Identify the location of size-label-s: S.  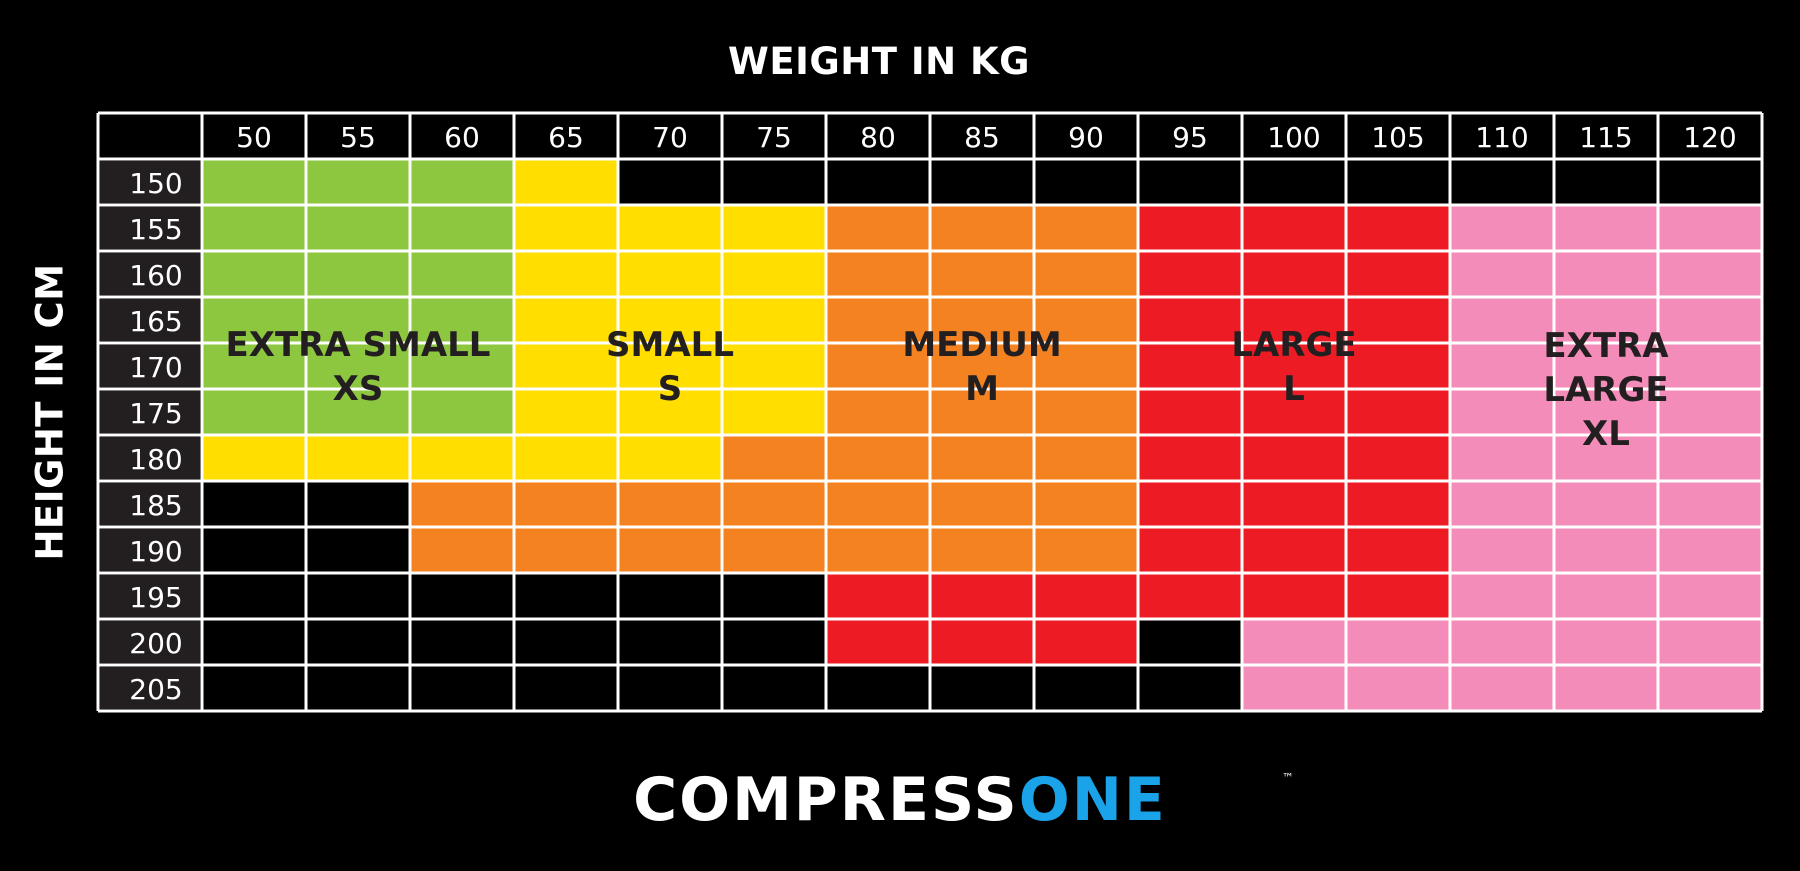
(670, 389).